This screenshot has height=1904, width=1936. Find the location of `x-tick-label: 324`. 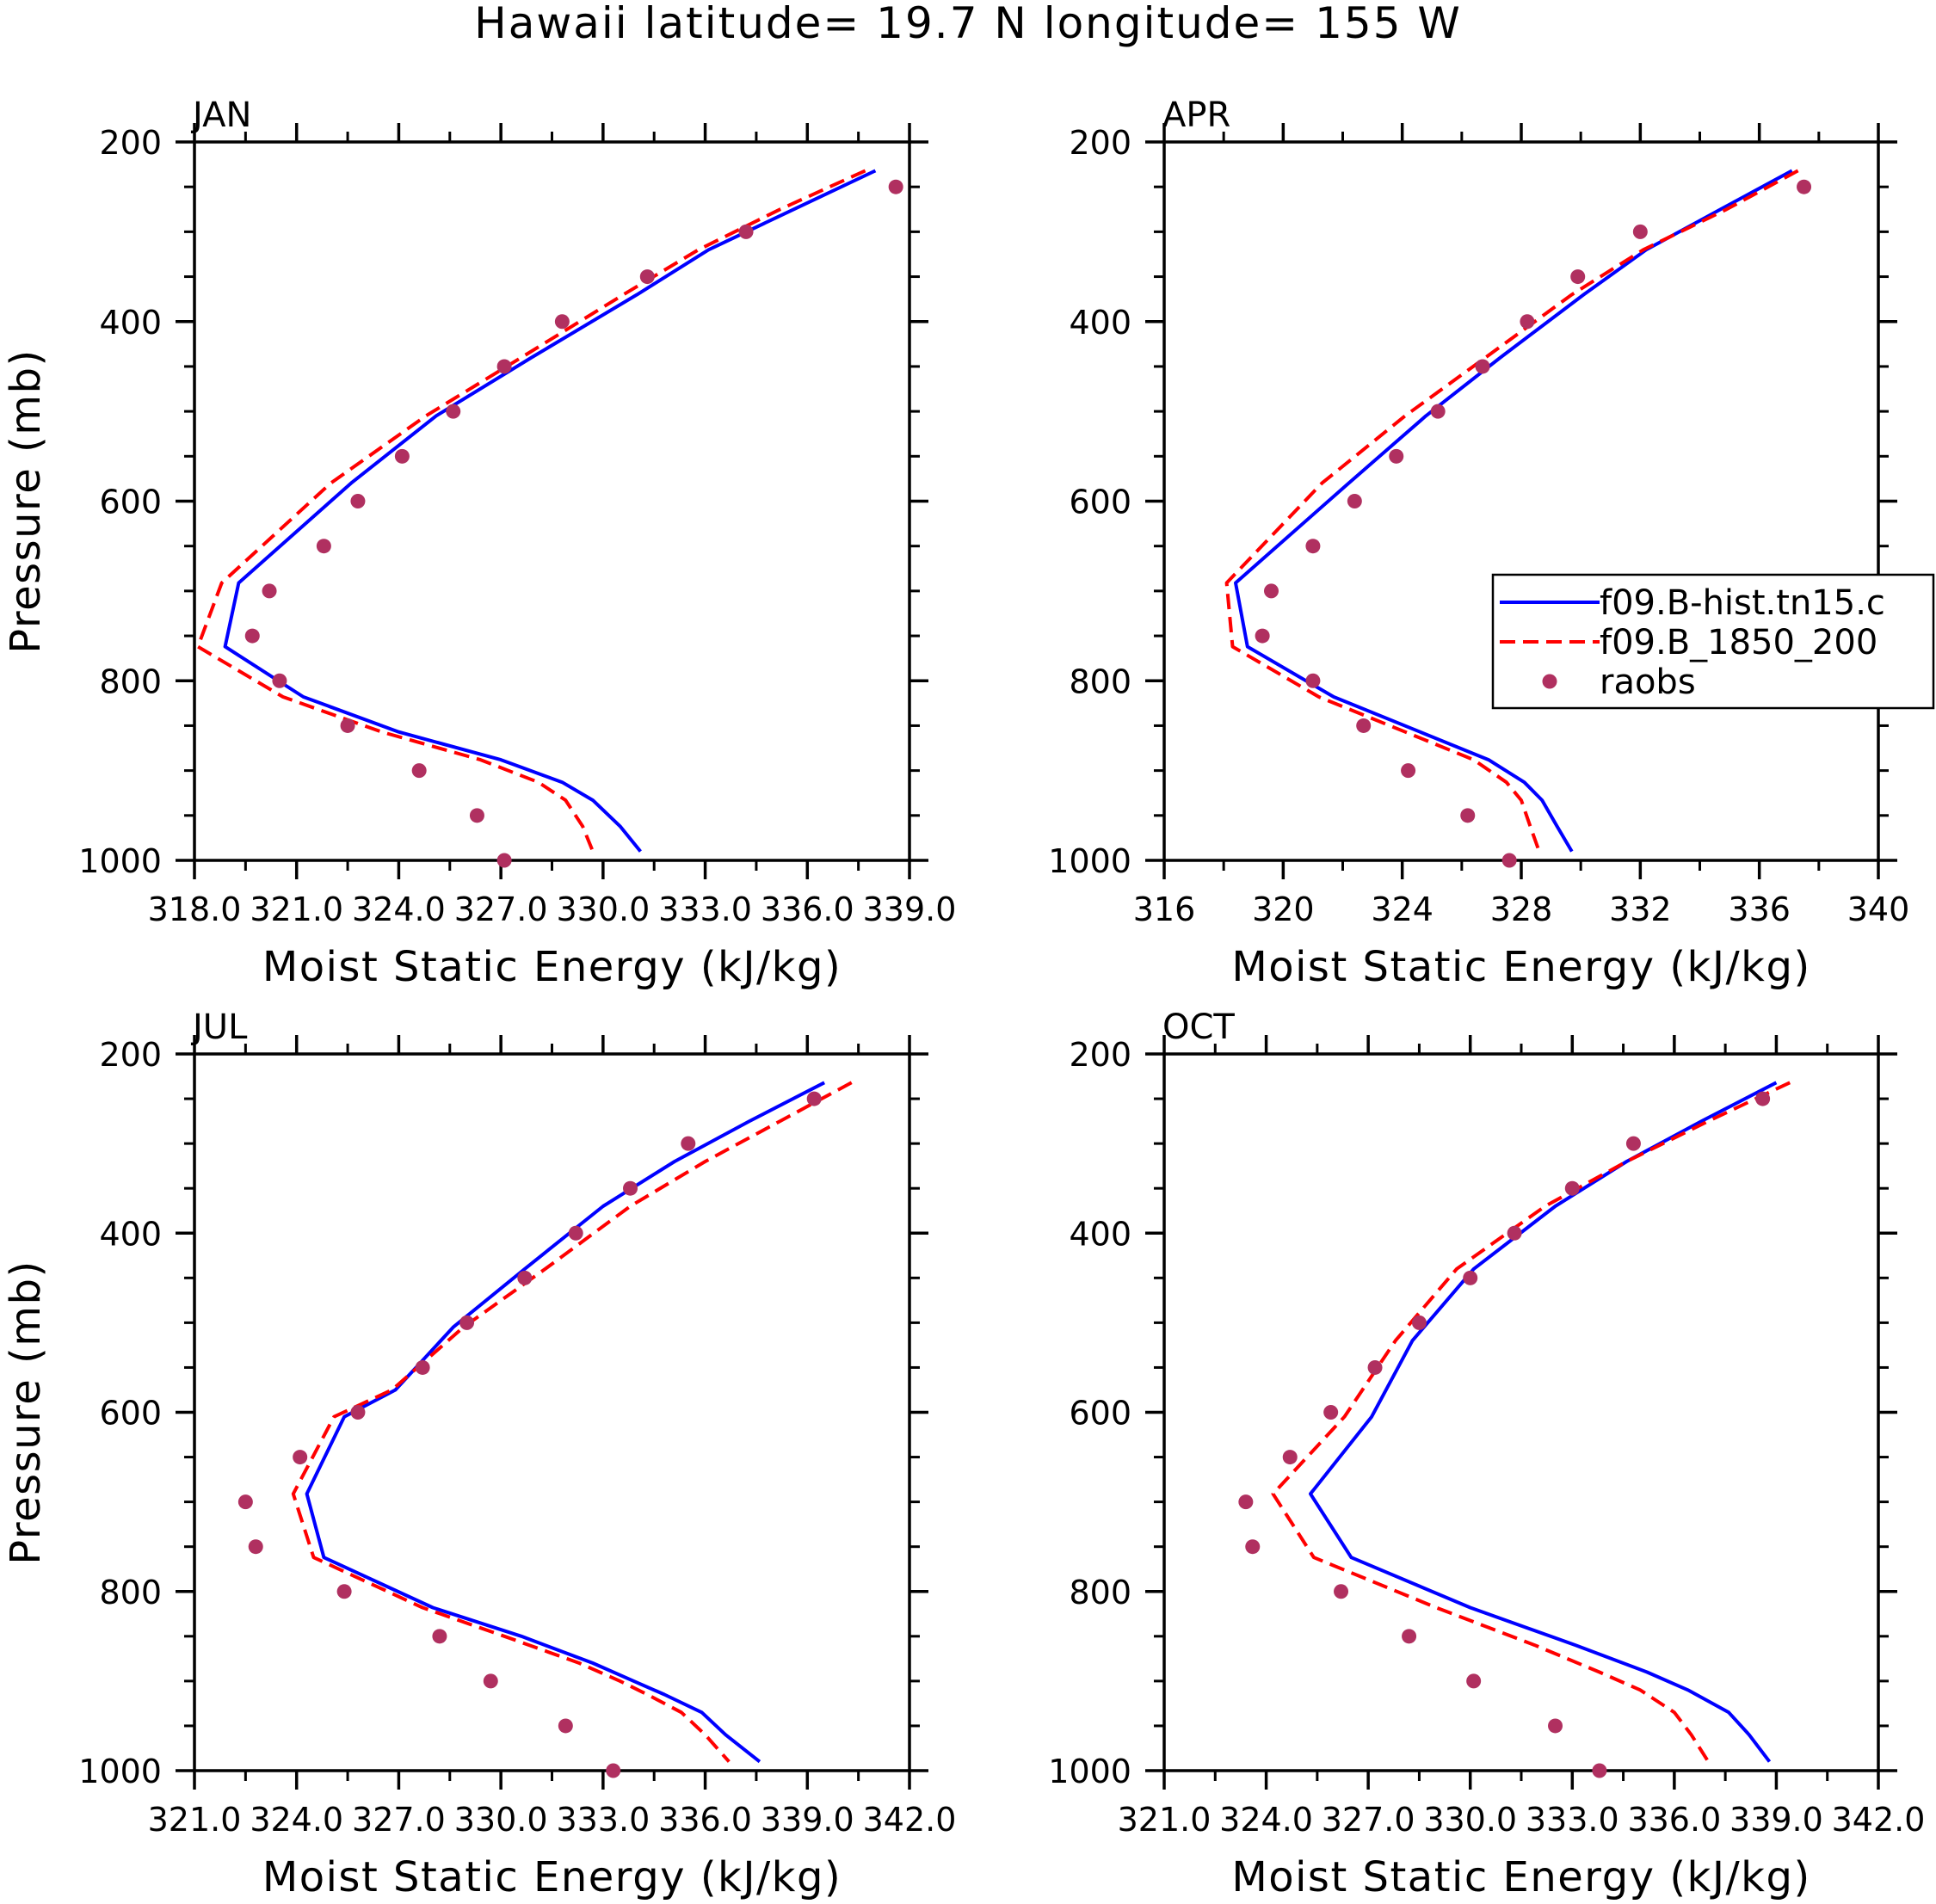

x-tick-label: 324 is located at coordinates (1402, 909).